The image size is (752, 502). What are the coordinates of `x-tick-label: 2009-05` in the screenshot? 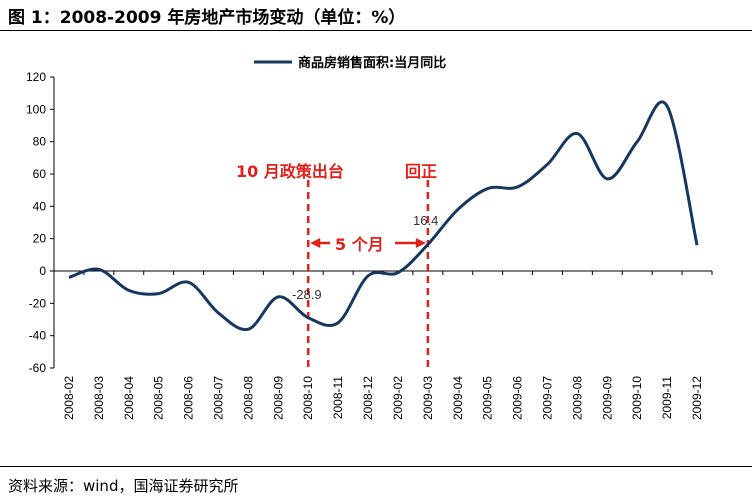 It's located at (488, 398).